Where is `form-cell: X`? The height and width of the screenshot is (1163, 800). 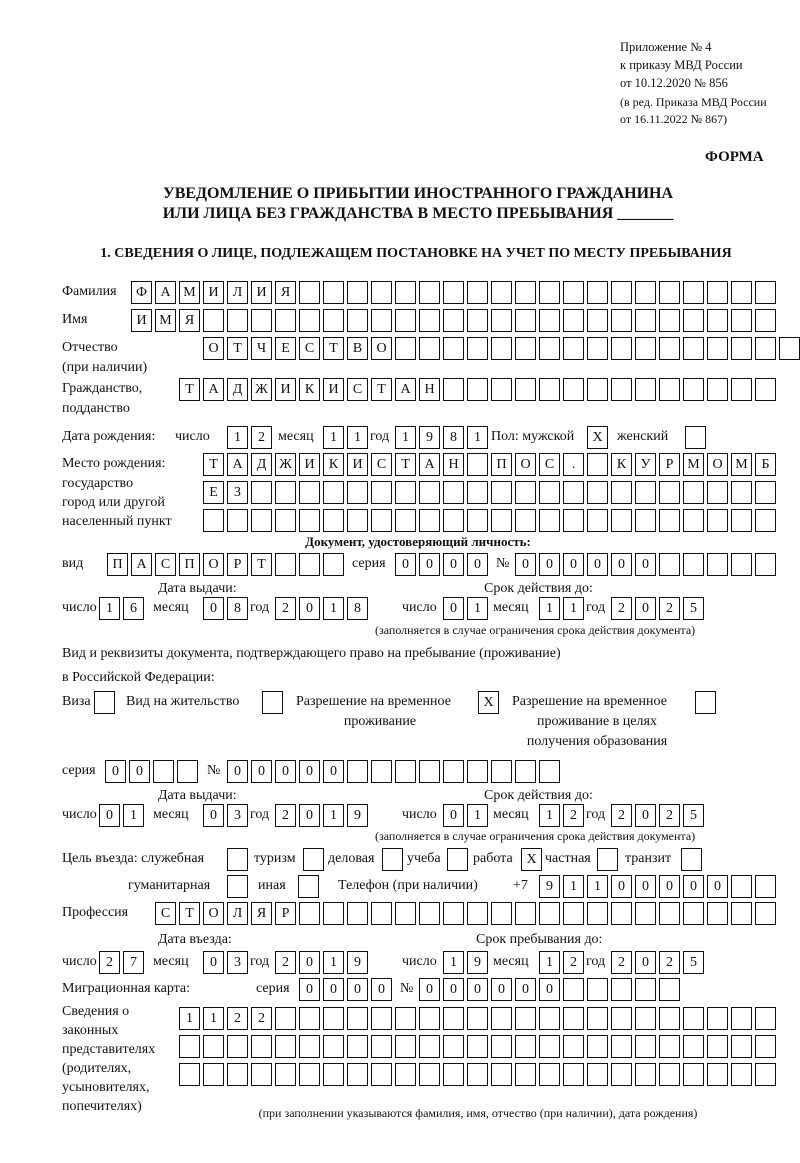
form-cell: X is located at coordinates (597, 437).